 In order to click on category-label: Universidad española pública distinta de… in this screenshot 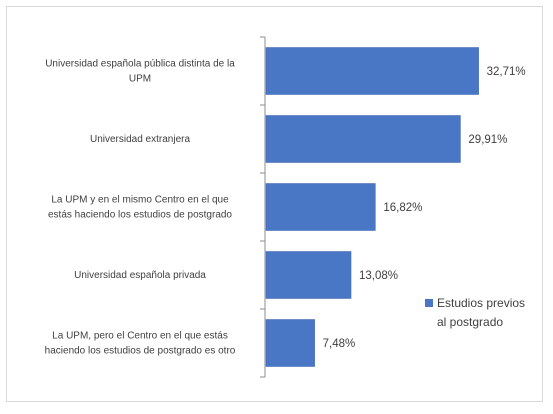, I will do `click(140, 72)`.